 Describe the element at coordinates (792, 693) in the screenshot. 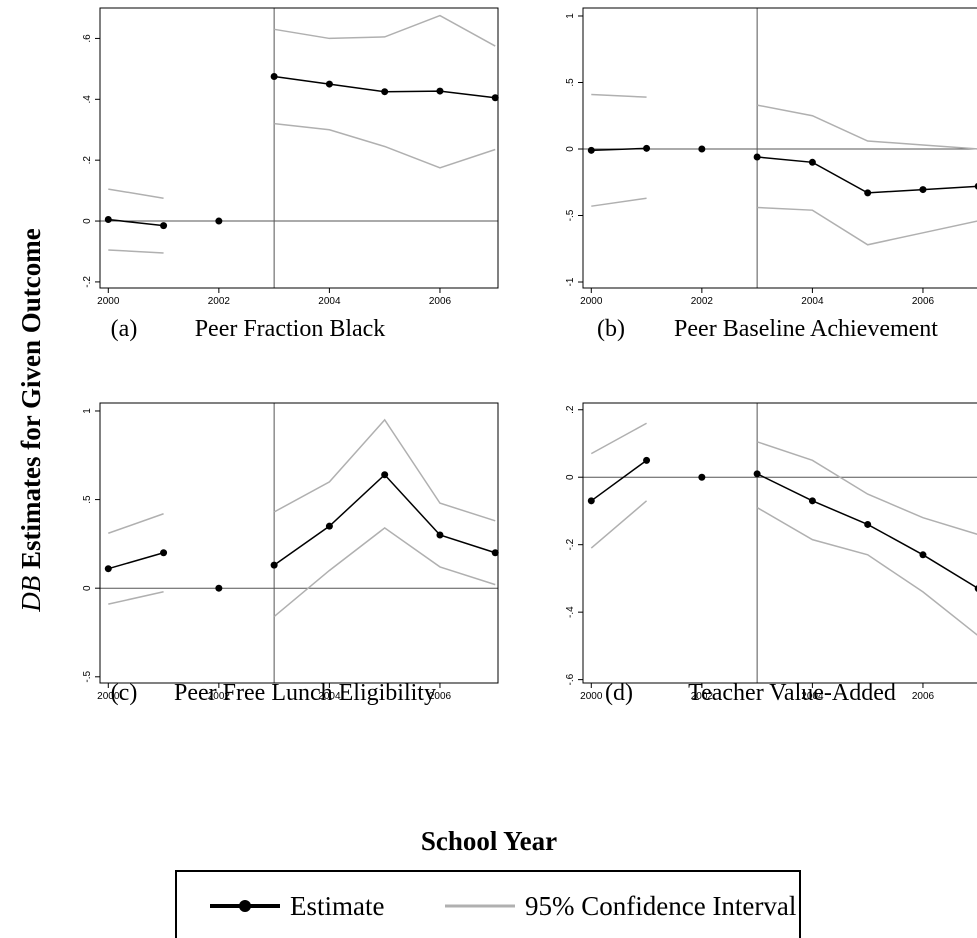

I see `panel-caption: Teacher Value-Added` at that location.